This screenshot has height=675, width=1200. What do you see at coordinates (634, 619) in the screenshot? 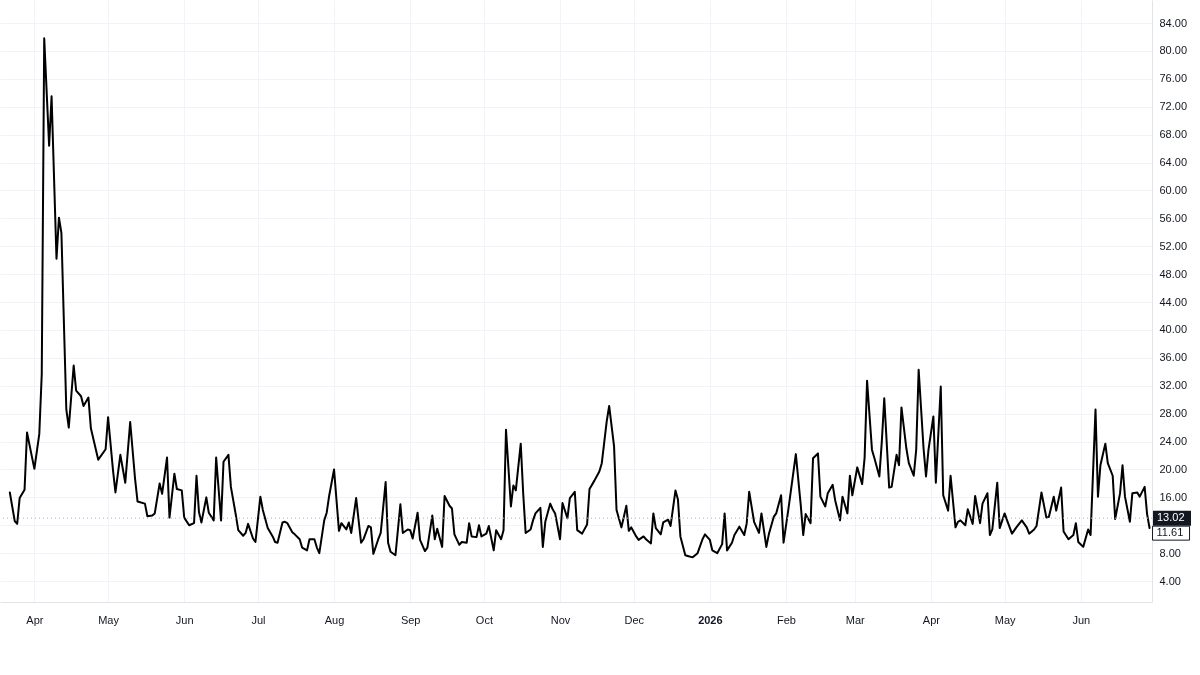
I see `x-tick-label: Dec` at bounding box center [634, 619].